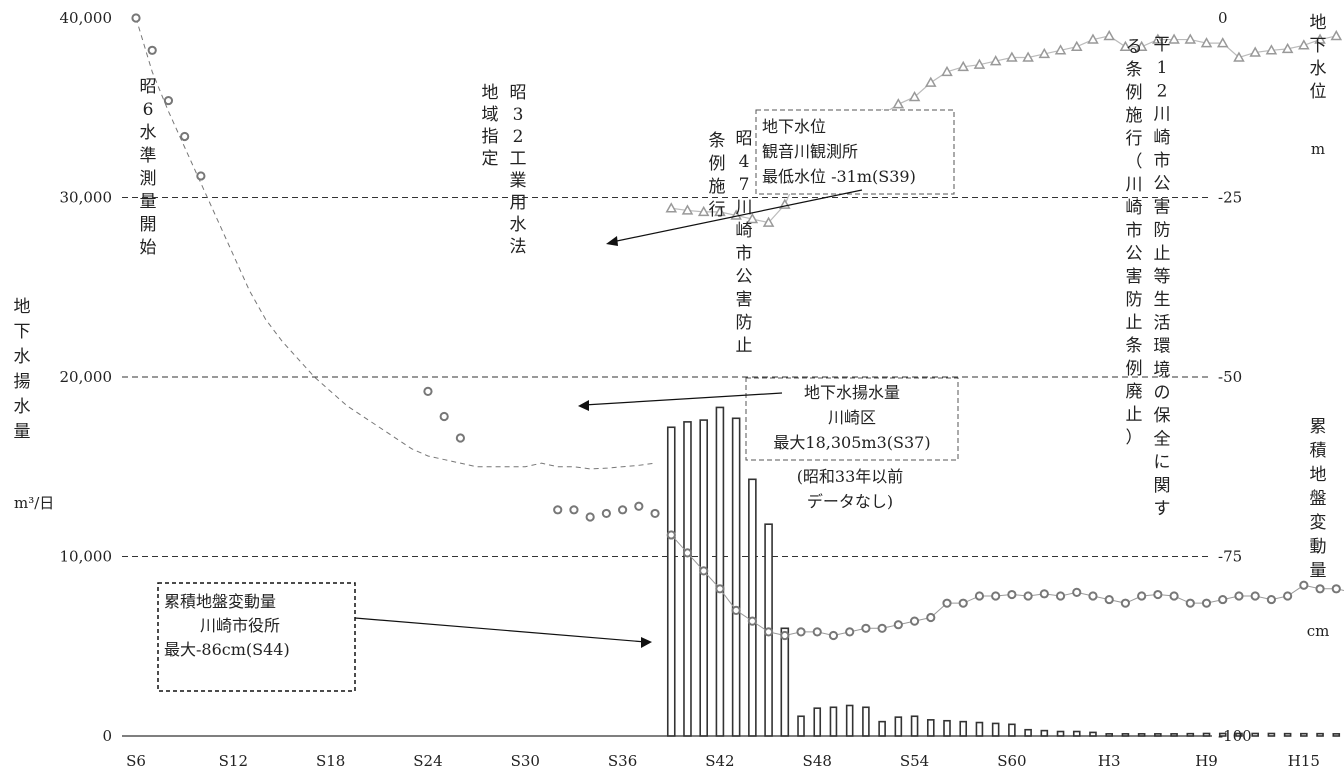 Image resolution: width=1344 pixels, height=776 pixels. What do you see at coordinates (1230, 198) in the screenshot?
I see `right-tick-label: -25` at bounding box center [1230, 198].